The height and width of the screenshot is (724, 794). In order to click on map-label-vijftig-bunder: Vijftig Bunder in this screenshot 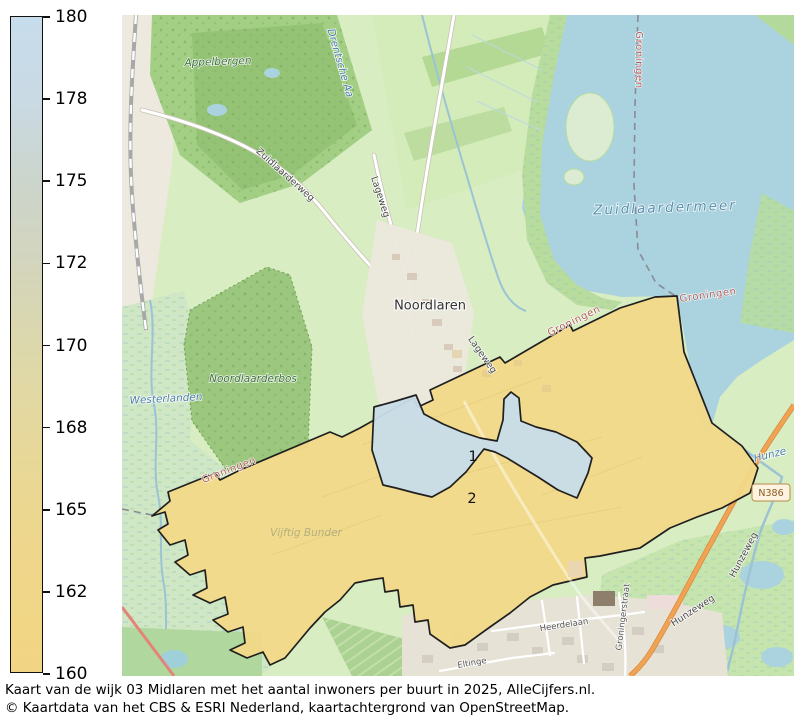, I will do `click(306, 533)`.